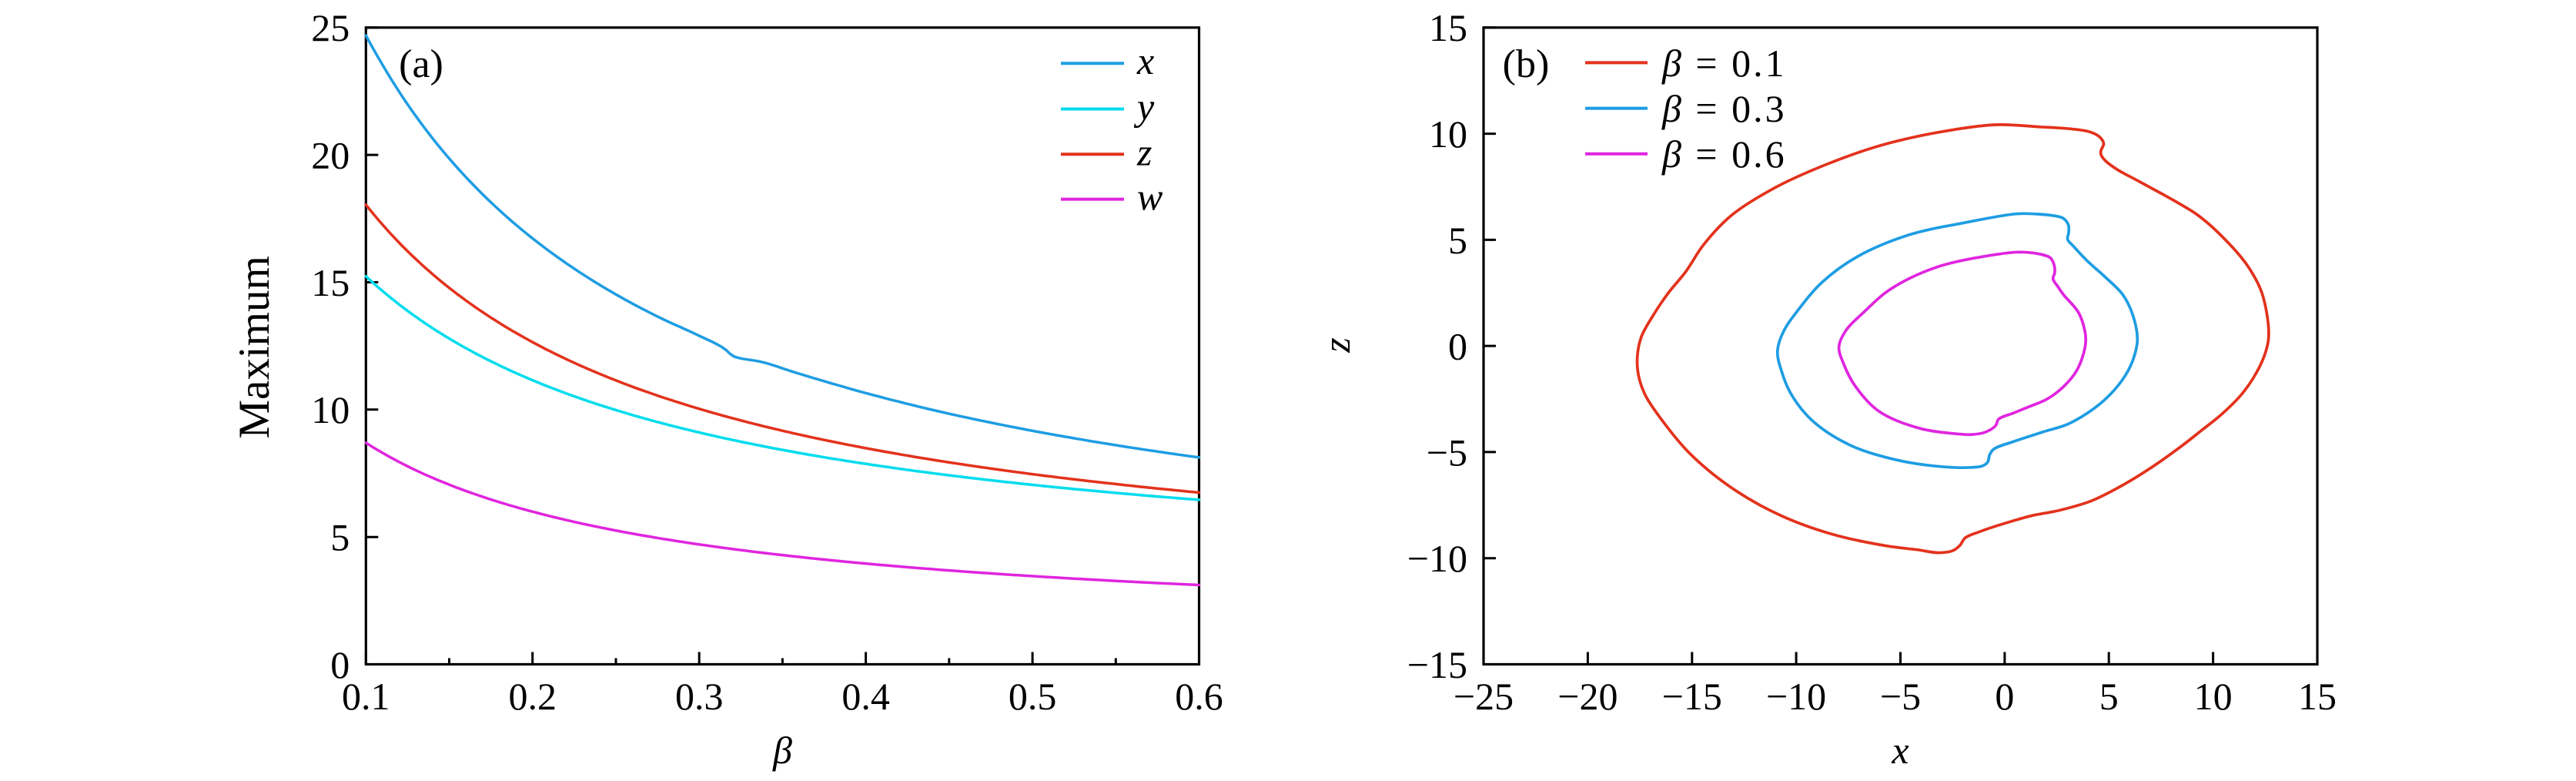  Describe the element at coordinates (699, 697) in the screenshot. I see `svg-text: 0.3` at that location.